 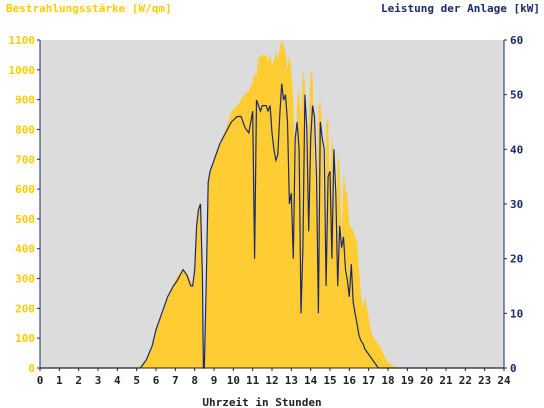 What do you see at coordinates (387, 380) in the screenshot?
I see `x-tick-label: 18` at bounding box center [387, 380].